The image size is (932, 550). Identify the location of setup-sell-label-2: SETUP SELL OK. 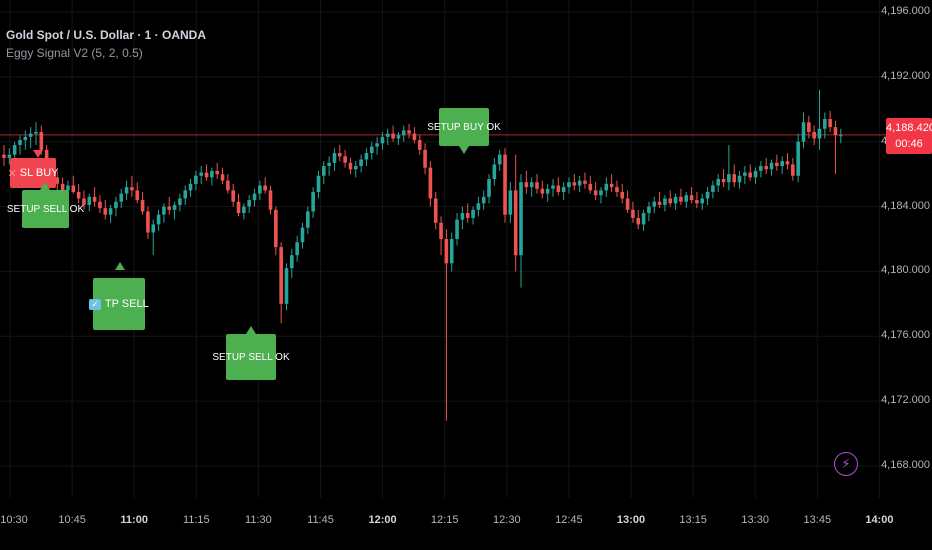
(251, 357).